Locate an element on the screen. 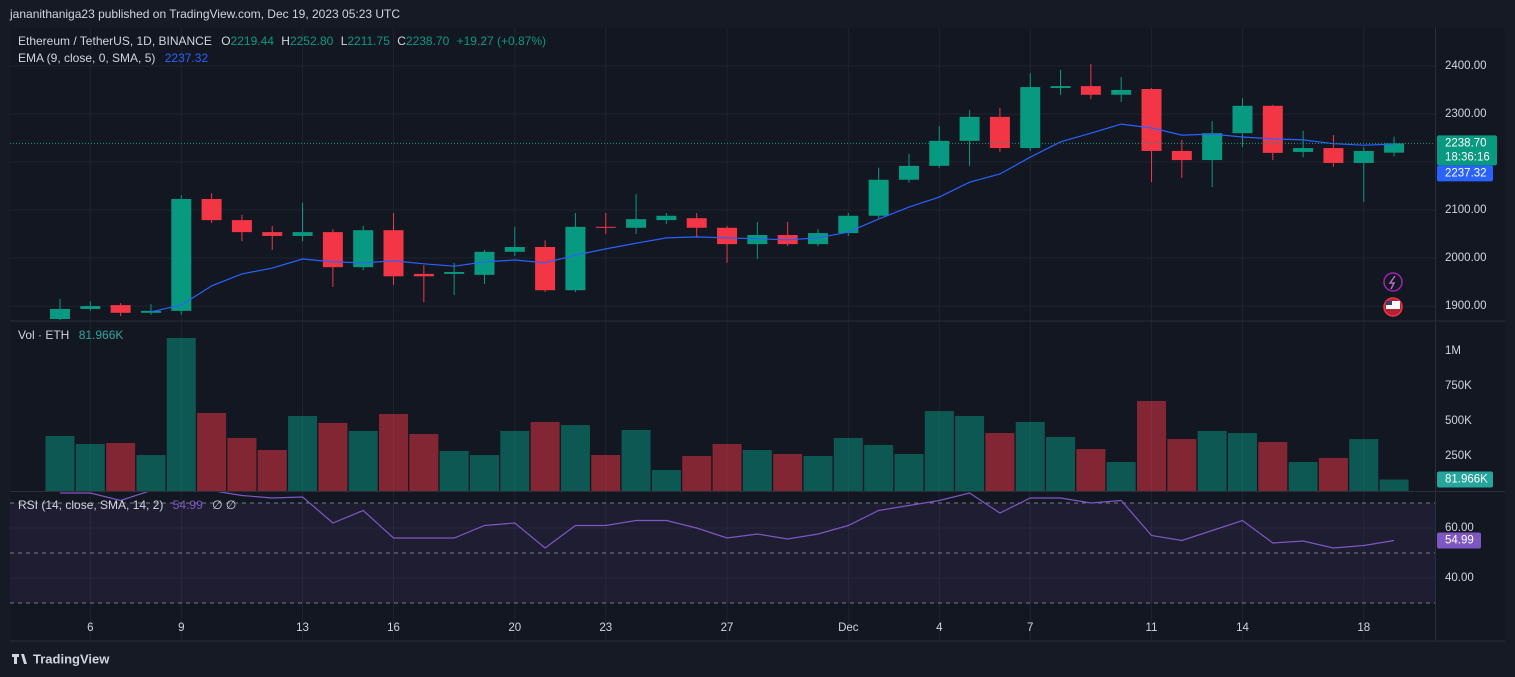 This screenshot has height=677, width=1515. ema-price-box is located at coordinates (1465, 173).